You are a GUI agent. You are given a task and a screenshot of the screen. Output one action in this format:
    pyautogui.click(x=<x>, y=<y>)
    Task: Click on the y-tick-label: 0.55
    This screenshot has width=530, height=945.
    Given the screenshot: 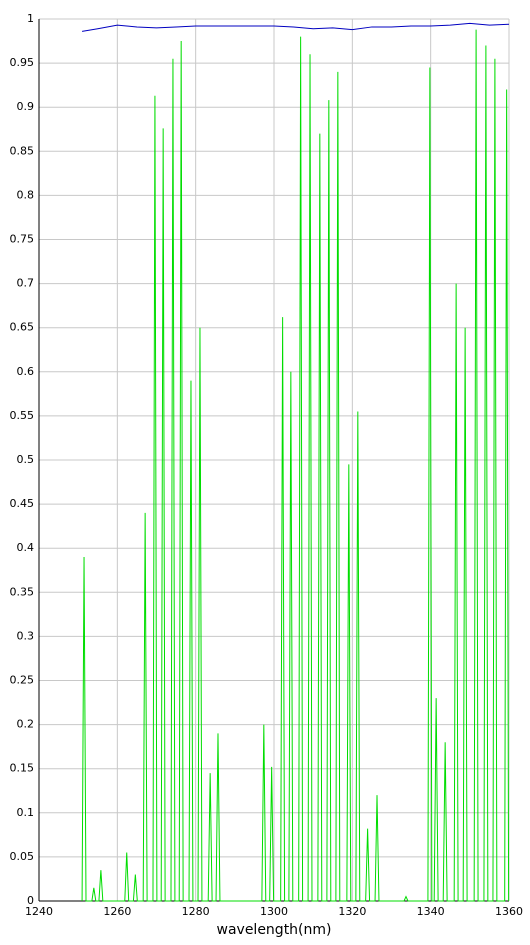 What is the action you would take?
    pyautogui.click(x=22, y=415)
    